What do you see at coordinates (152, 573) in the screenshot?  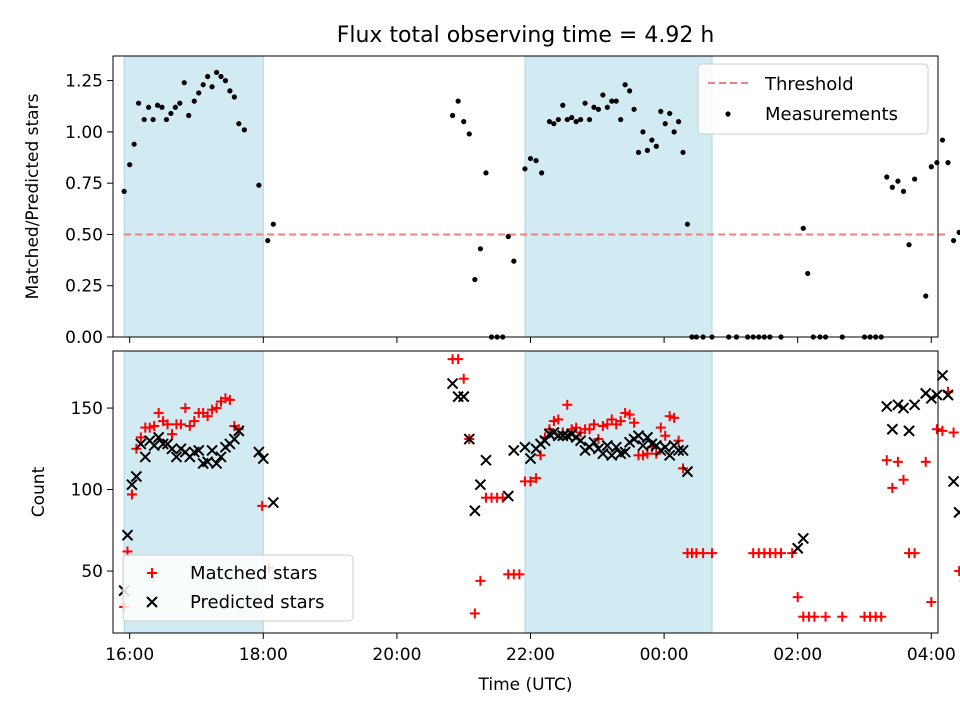 I see `legend-matched-swatch` at bounding box center [152, 573].